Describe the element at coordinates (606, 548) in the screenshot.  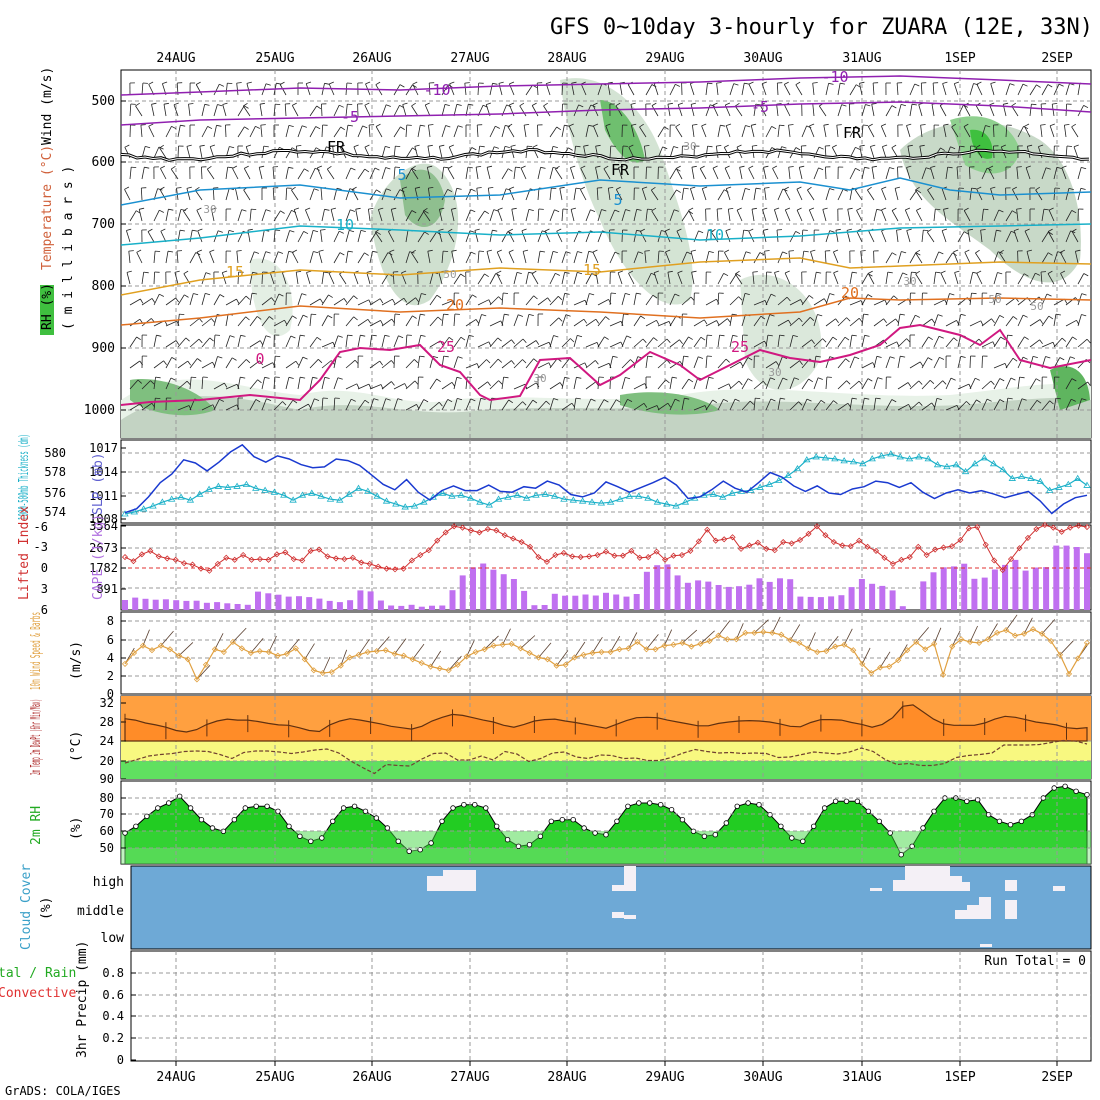
I see `lifted-index-series` at that location.